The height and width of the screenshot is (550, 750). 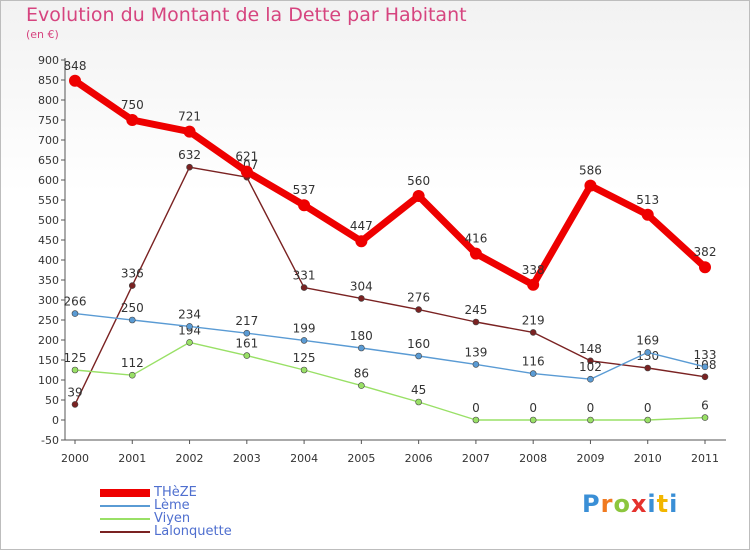 What do you see at coordinates (533, 270) in the screenshot?
I see `data-label: 338` at bounding box center [533, 270].